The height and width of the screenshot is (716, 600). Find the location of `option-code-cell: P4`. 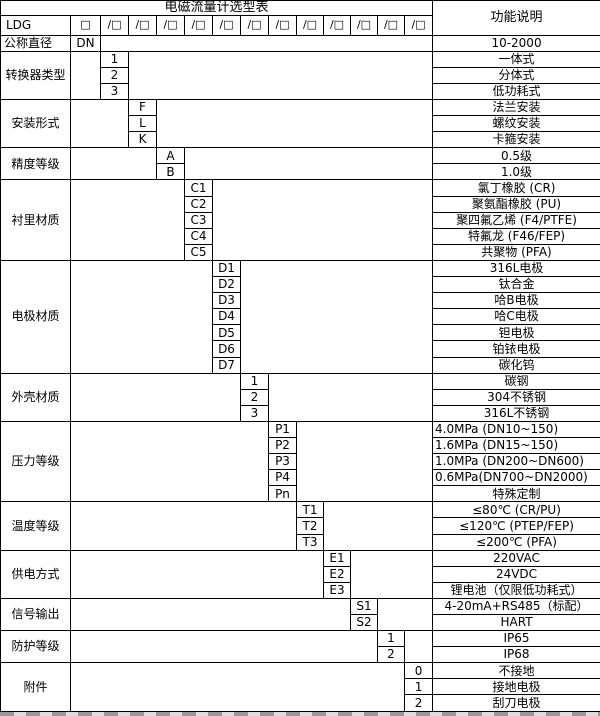

option-code-cell: P4 is located at coordinates (282, 478).